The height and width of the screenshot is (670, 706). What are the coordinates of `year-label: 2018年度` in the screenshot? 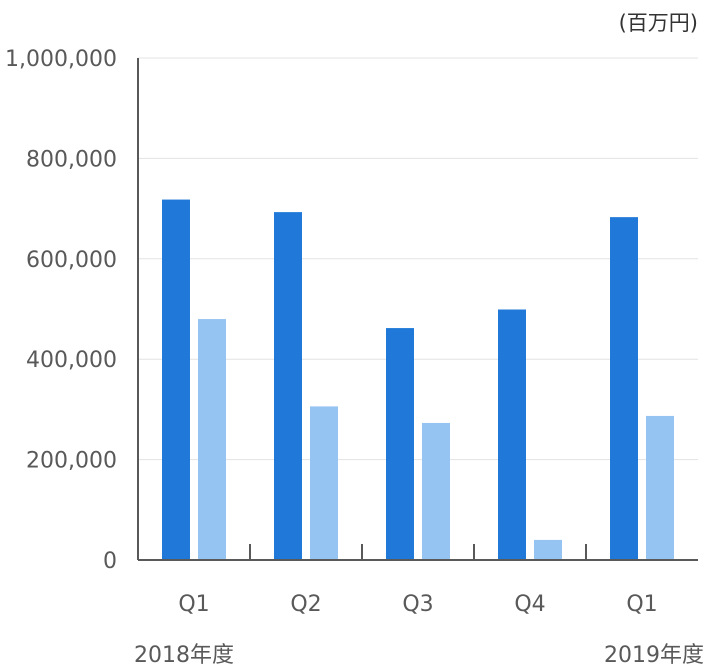 It's located at (184, 655).